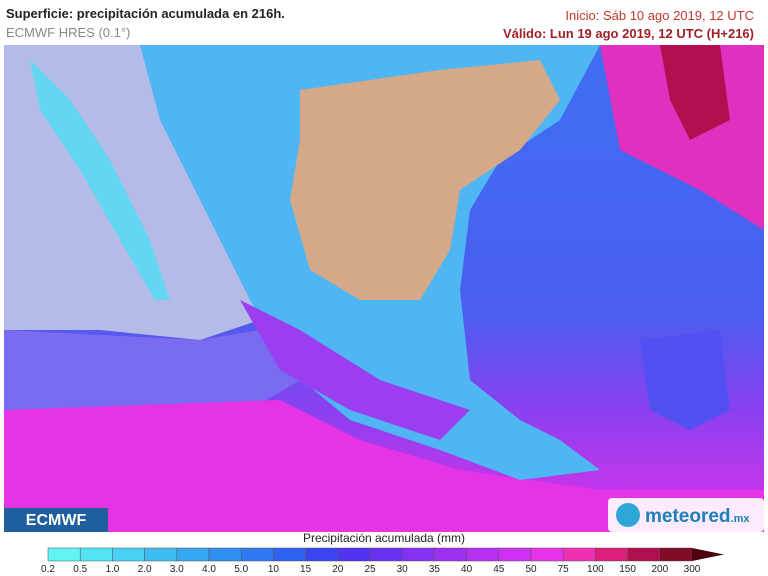  What do you see at coordinates (338, 569) in the screenshot?
I see `legend-label: 20` at bounding box center [338, 569].